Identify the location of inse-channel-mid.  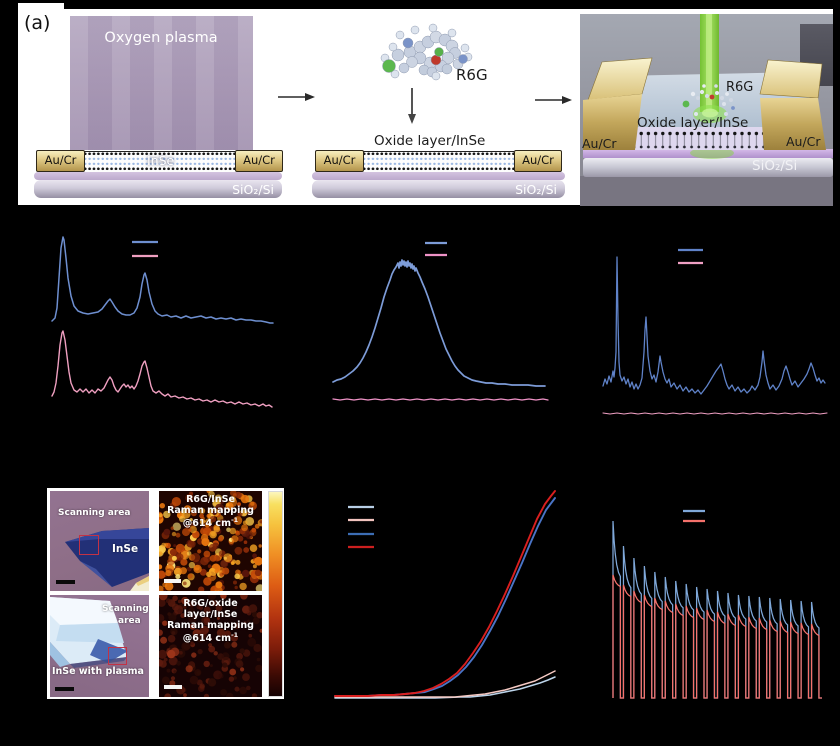
(438, 162).